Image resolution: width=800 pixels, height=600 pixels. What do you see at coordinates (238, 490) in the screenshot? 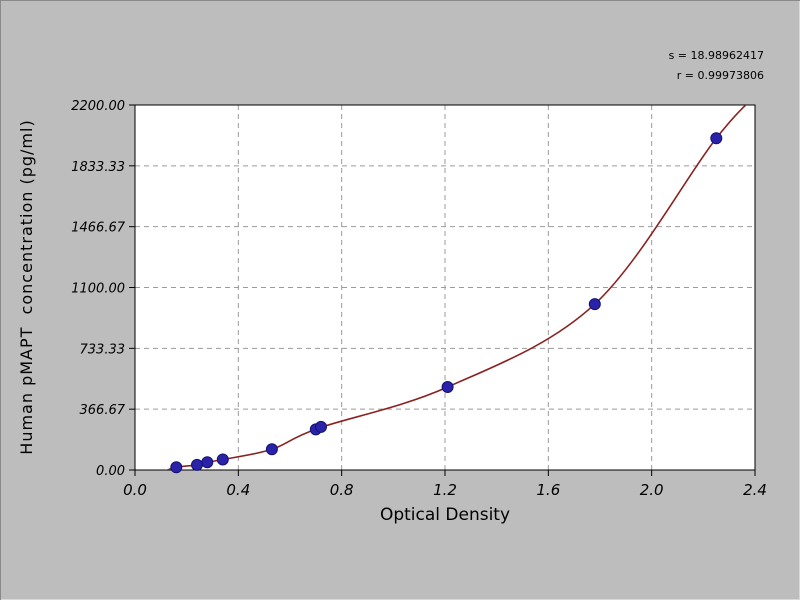
I see `x-tick-label: 0.4` at bounding box center [238, 490].